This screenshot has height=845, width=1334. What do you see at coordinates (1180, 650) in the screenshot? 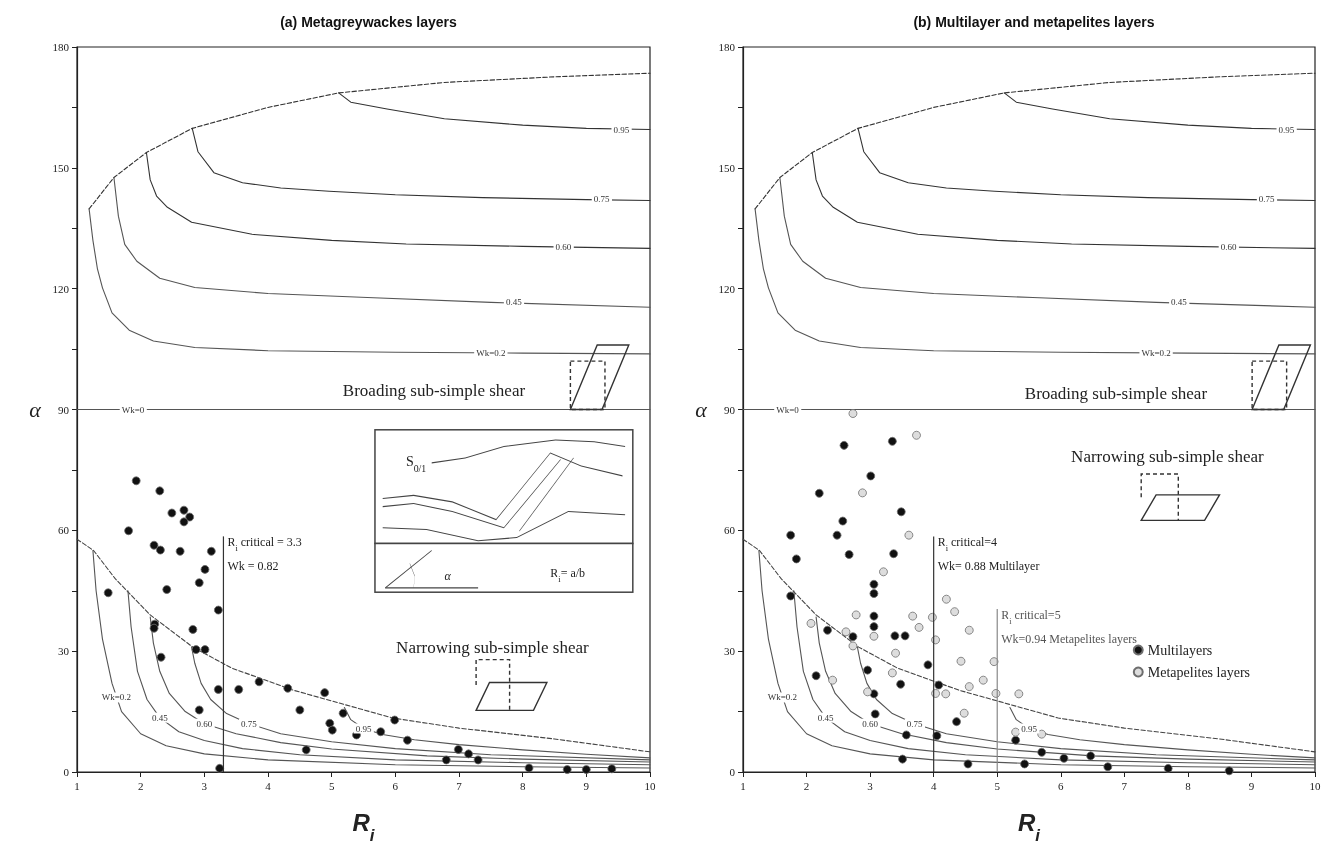
I see `legend-label: Multilayers` at bounding box center [1180, 650].